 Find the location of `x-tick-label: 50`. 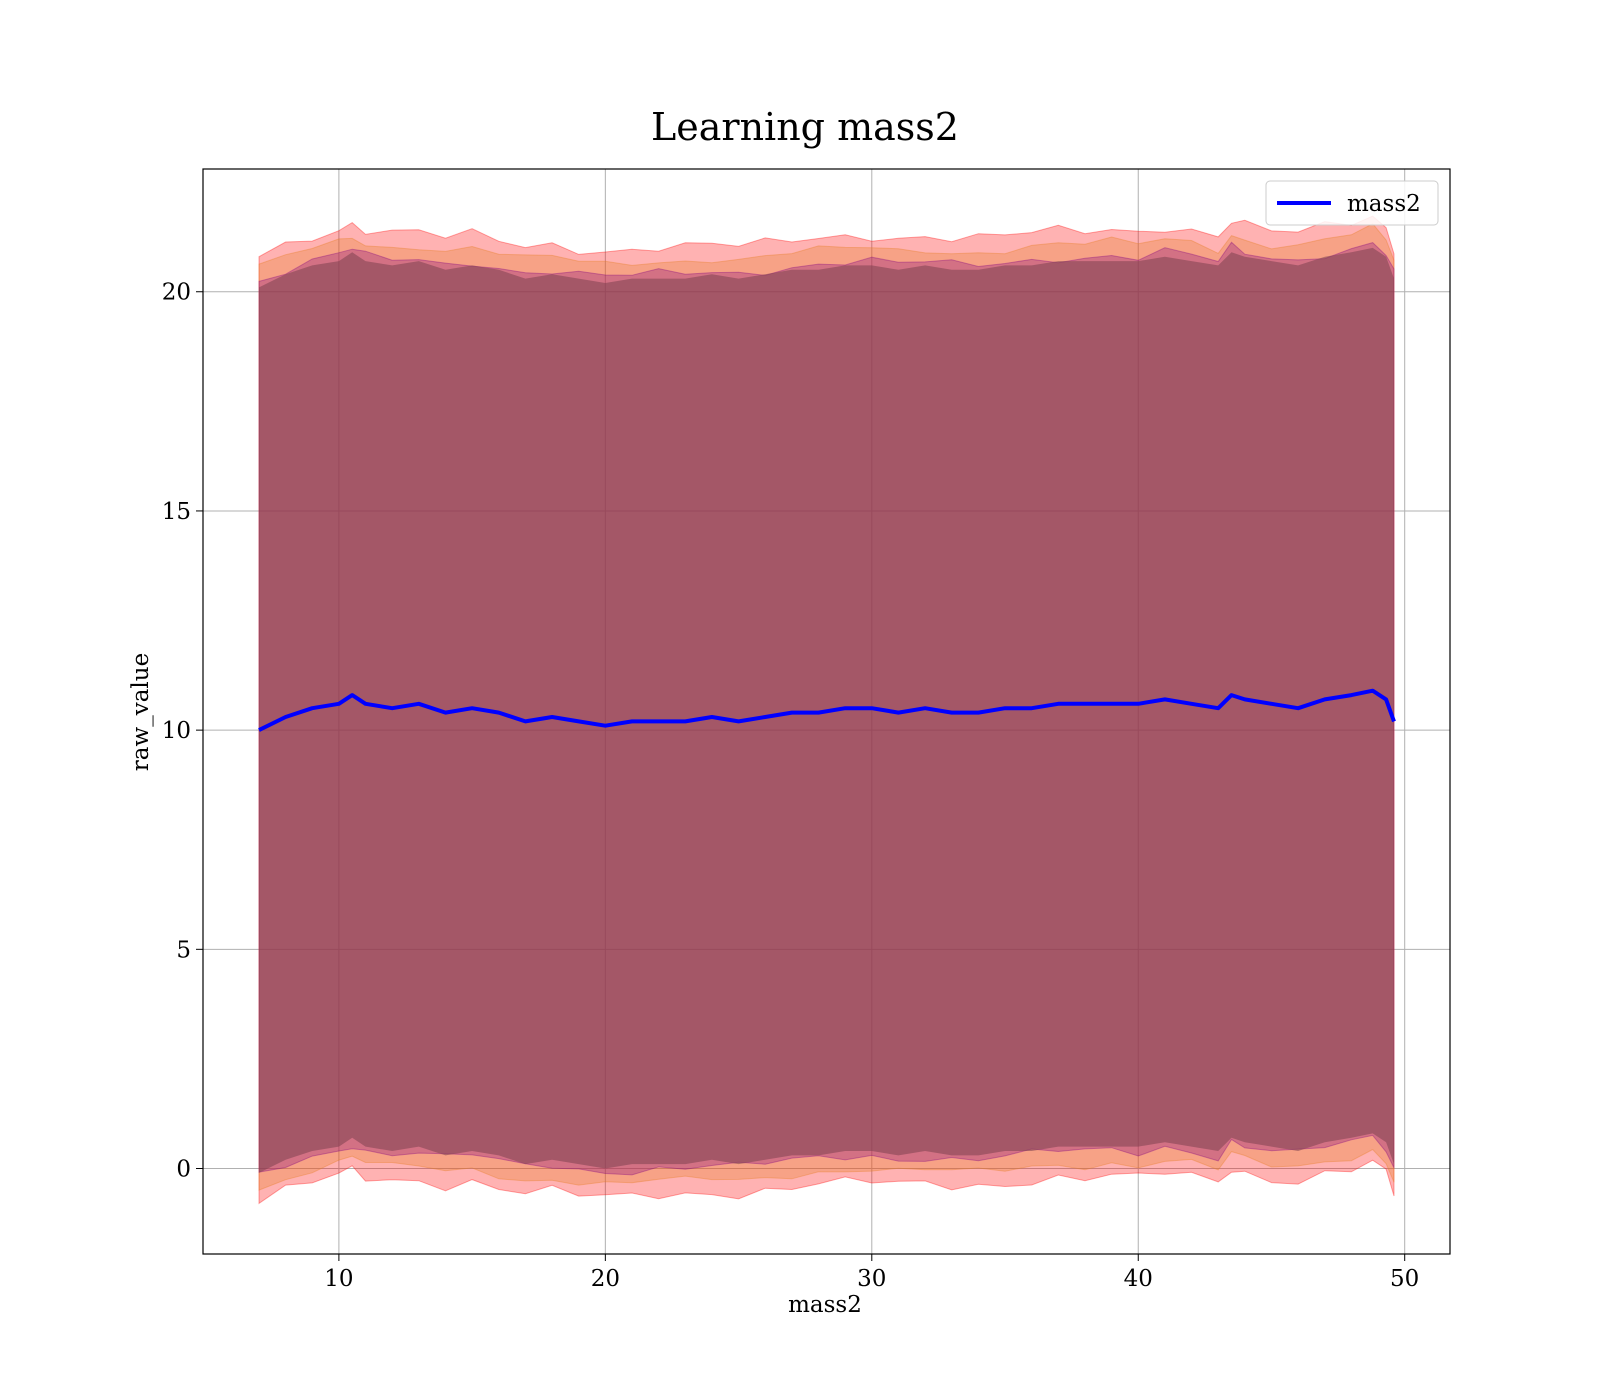

x-tick-label: 50 is located at coordinates (1404, 1279).